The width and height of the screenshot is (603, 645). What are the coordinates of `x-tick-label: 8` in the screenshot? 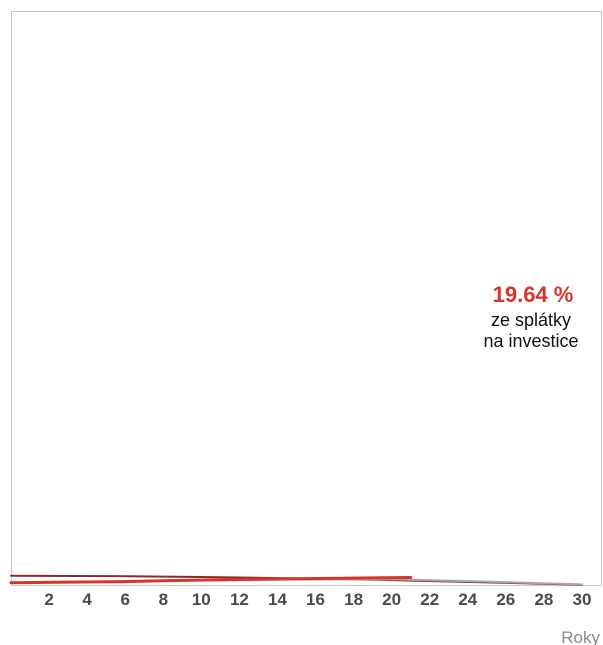 It's located at (163, 599).